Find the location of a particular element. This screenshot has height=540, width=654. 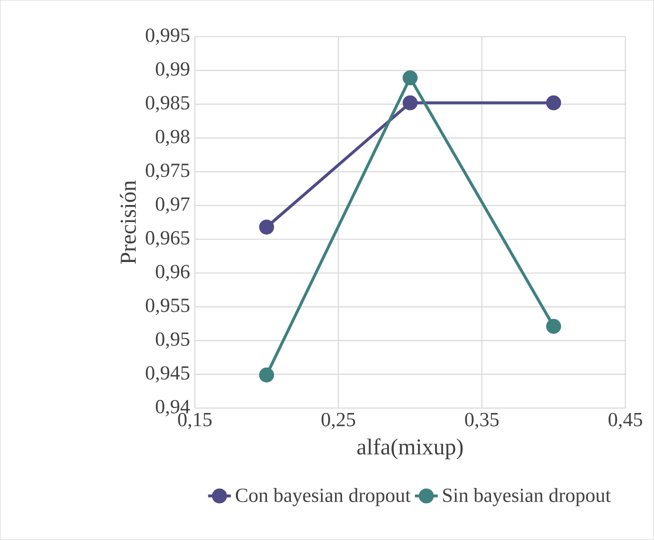

legend-label: Sin bayesian dropout is located at coordinates (527, 497).